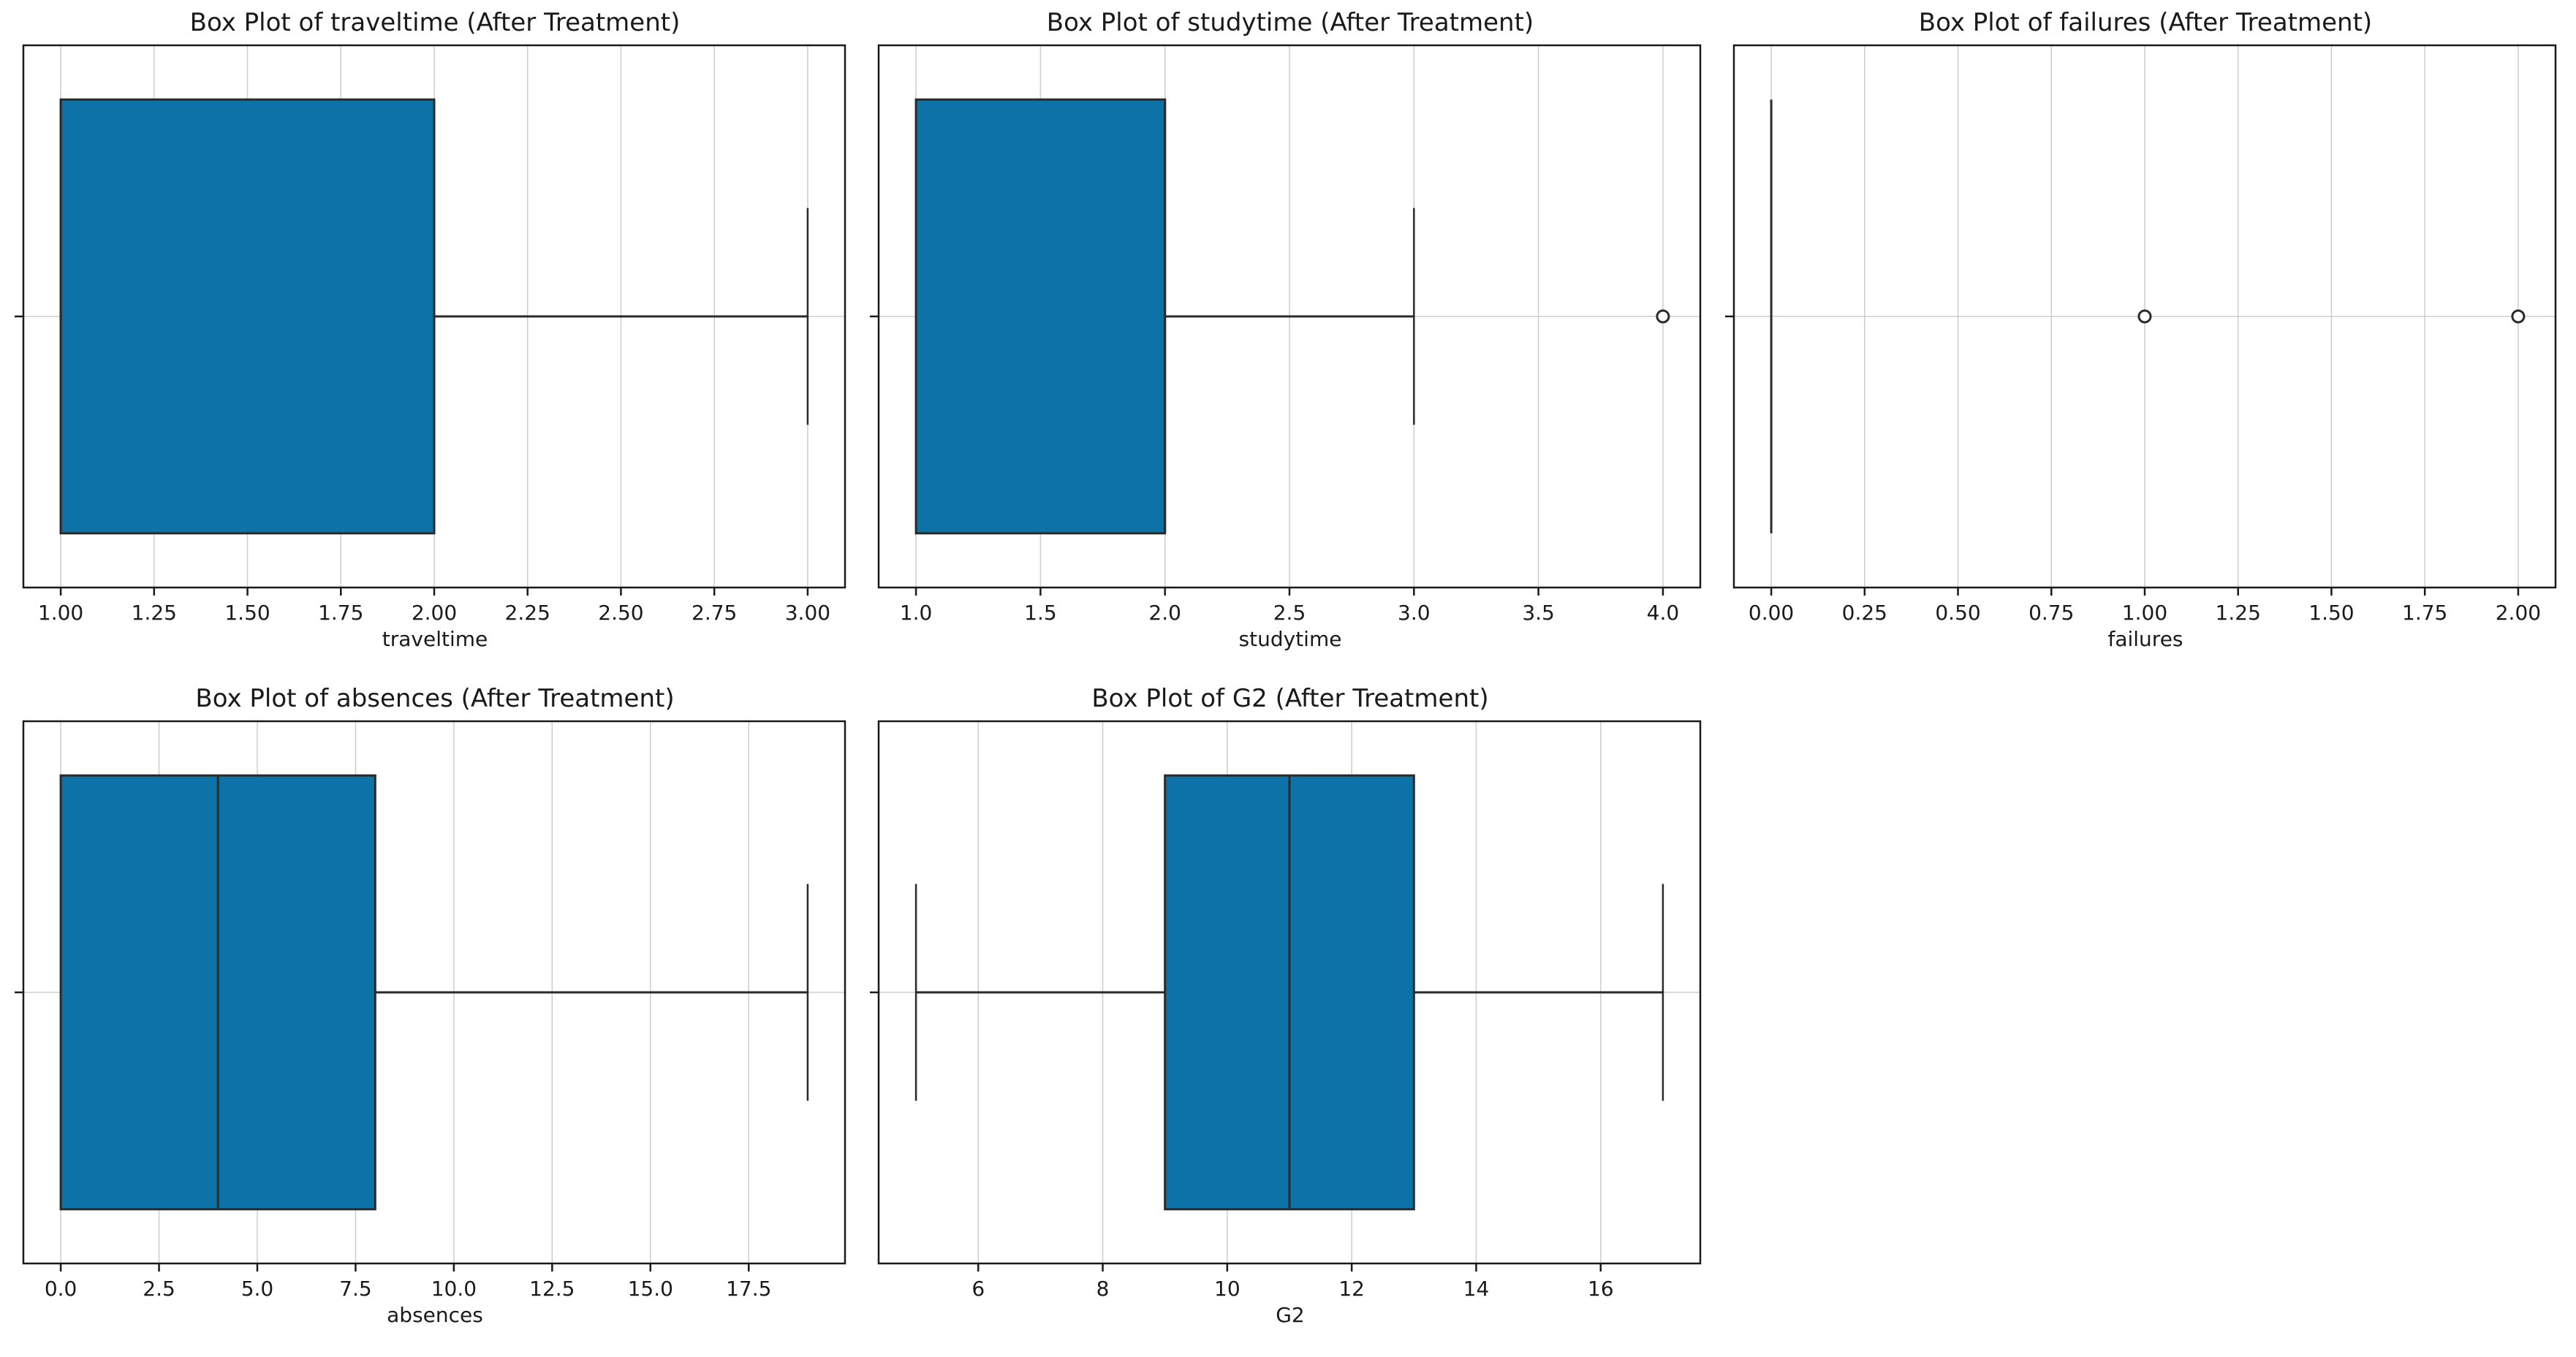 This screenshot has height=1357, width=2576. What do you see at coordinates (1290, 639) in the screenshot?
I see `x-axis-label-studytime: studytime` at bounding box center [1290, 639].